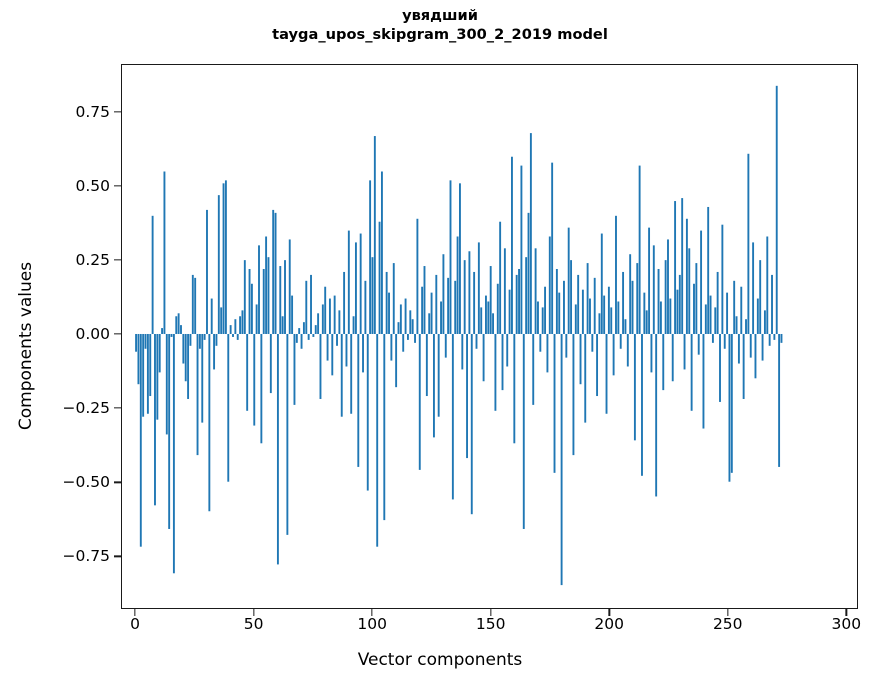  I want to click on y-tick-label: 0.00, so click(92, 333).